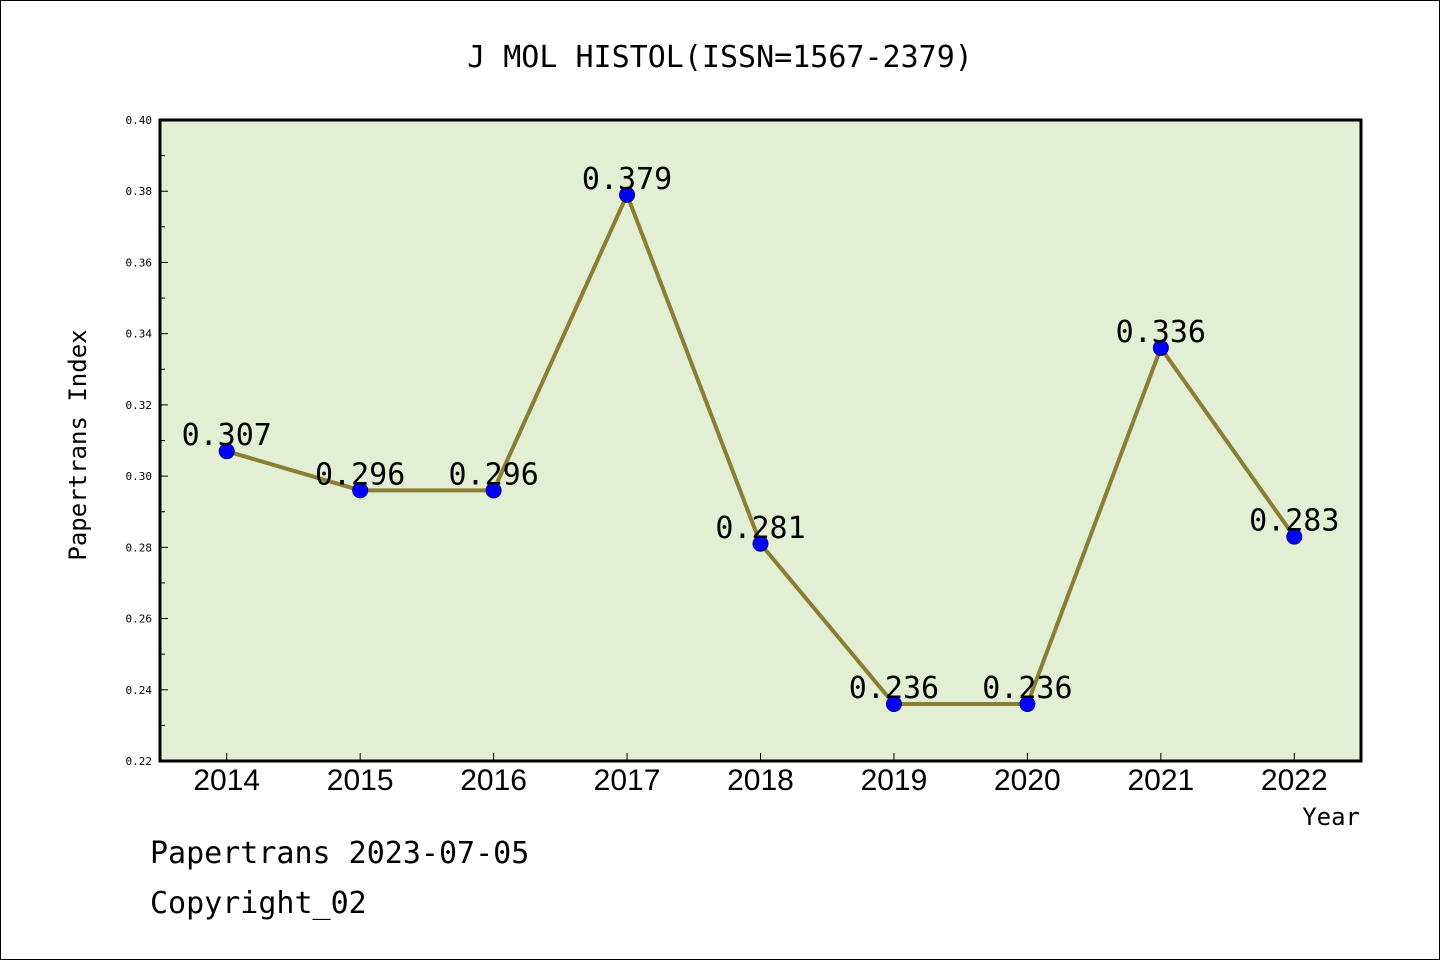 Image resolution: width=1440 pixels, height=960 pixels. Describe the element at coordinates (760, 780) in the screenshot. I see `x-tick-label: 2018` at that location.